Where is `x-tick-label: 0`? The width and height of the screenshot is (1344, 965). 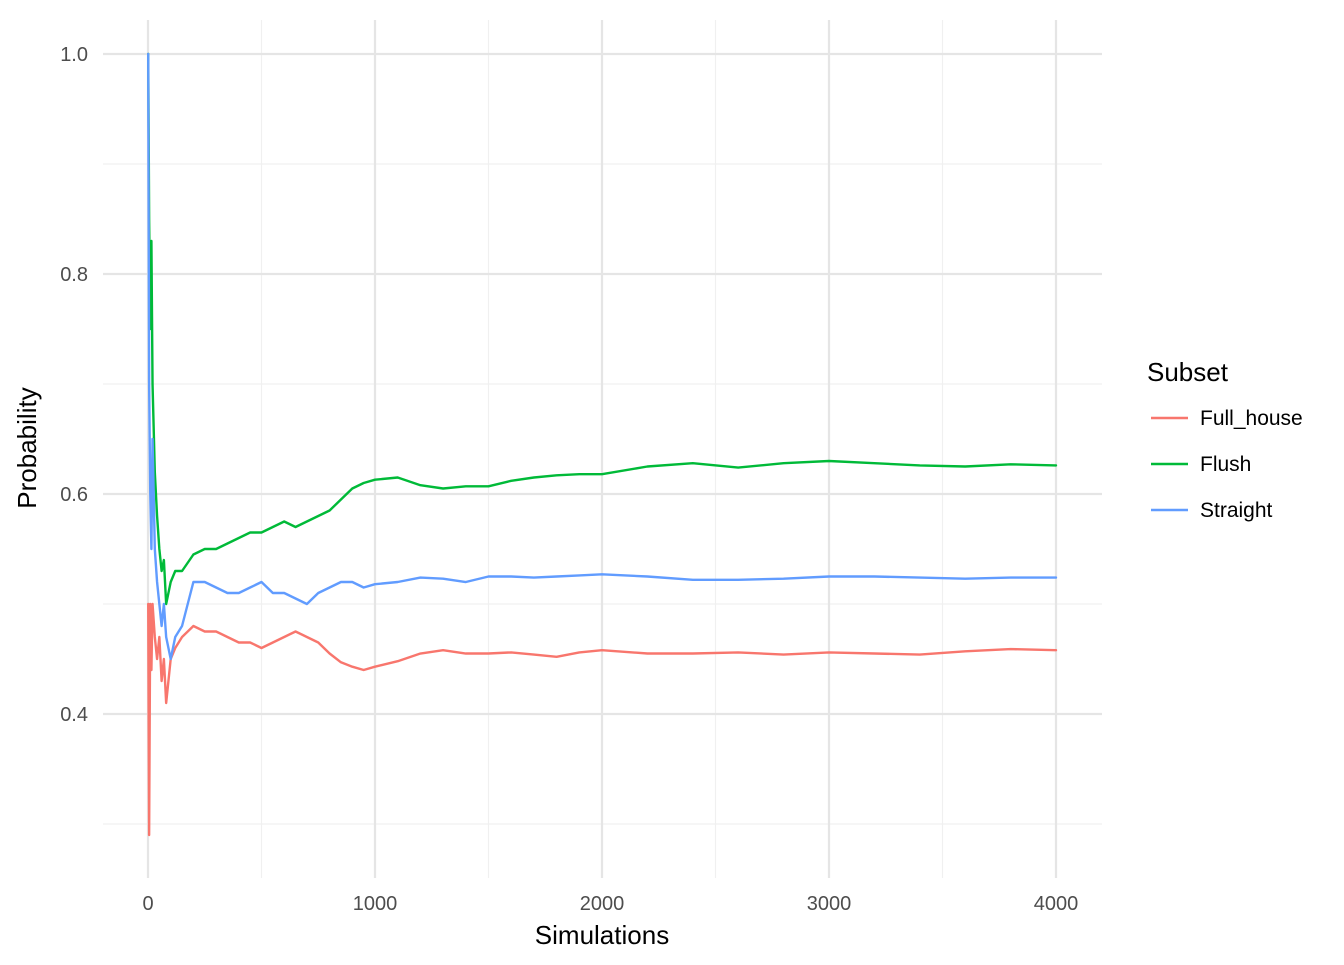 x-tick-label: 0 is located at coordinates (147, 904).